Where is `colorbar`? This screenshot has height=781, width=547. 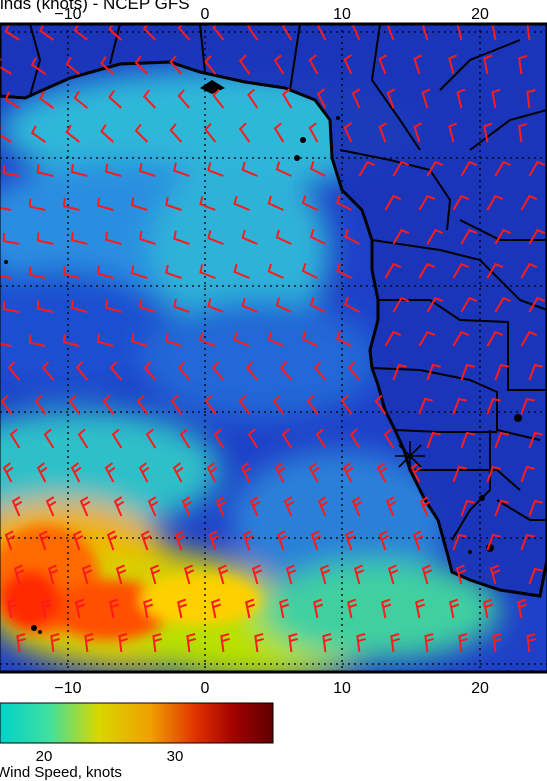
colorbar is located at coordinates (137, 723).